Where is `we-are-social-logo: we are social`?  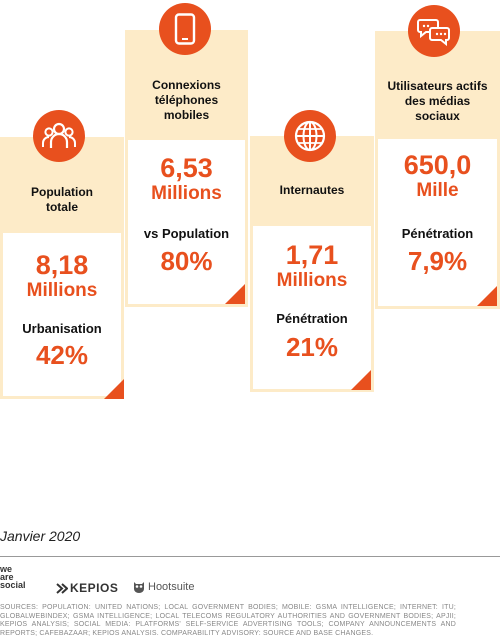
we-are-social-logo: we are social is located at coordinates (13, 577).